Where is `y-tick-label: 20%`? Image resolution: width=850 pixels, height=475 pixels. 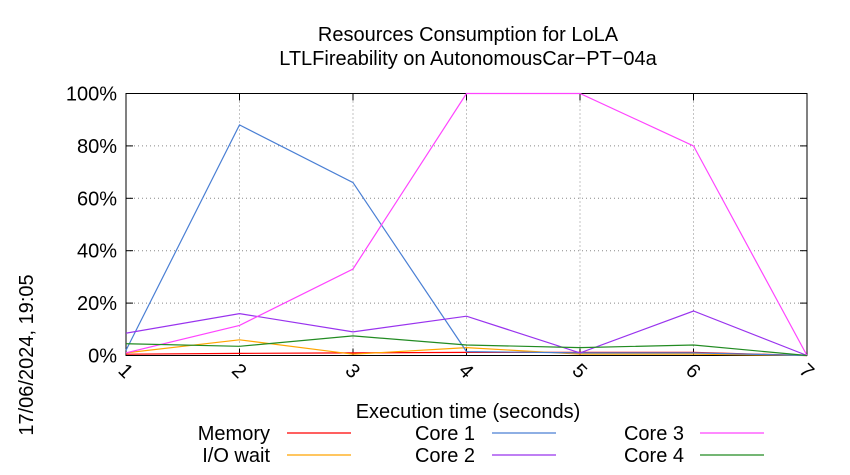 y-tick-label: 20% is located at coordinates (97, 304).